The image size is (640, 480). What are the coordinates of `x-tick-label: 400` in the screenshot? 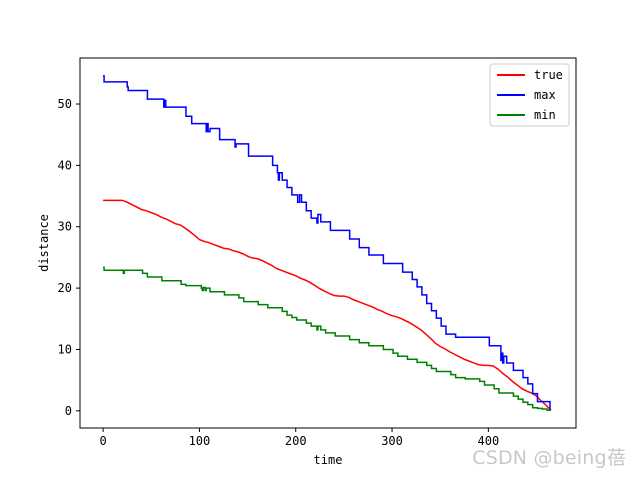 It's located at (489, 441).